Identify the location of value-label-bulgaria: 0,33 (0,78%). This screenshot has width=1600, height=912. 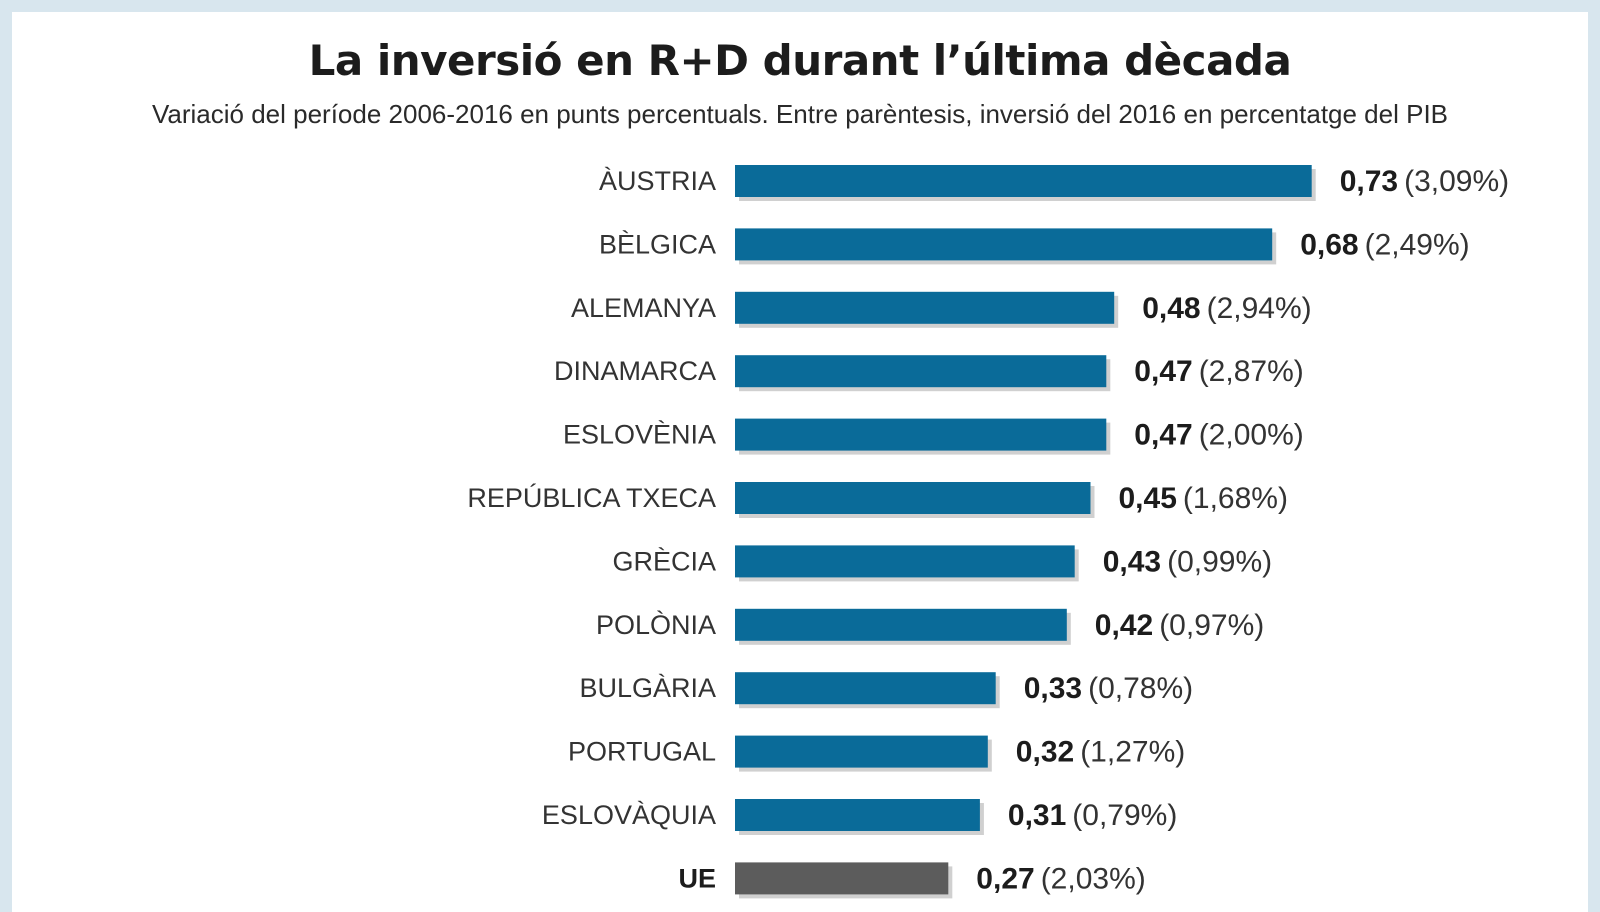
(1108, 688).